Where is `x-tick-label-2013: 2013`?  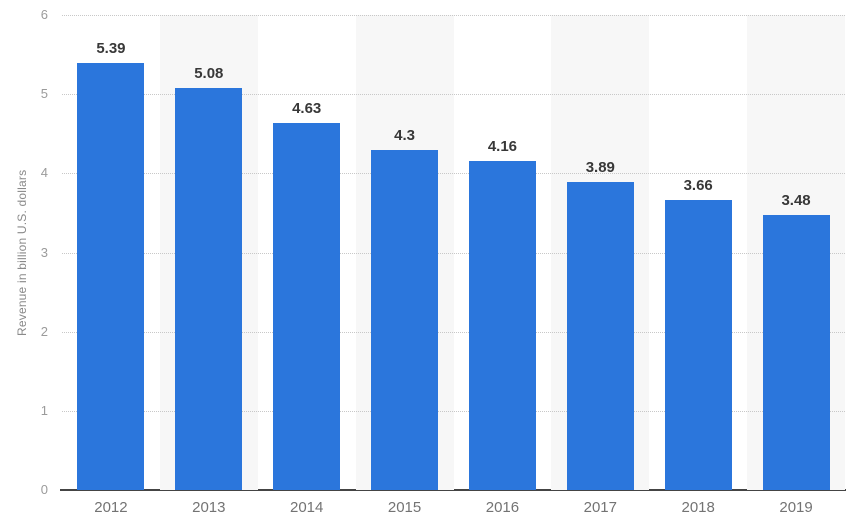
x-tick-label-2013: 2013 is located at coordinates (209, 507).